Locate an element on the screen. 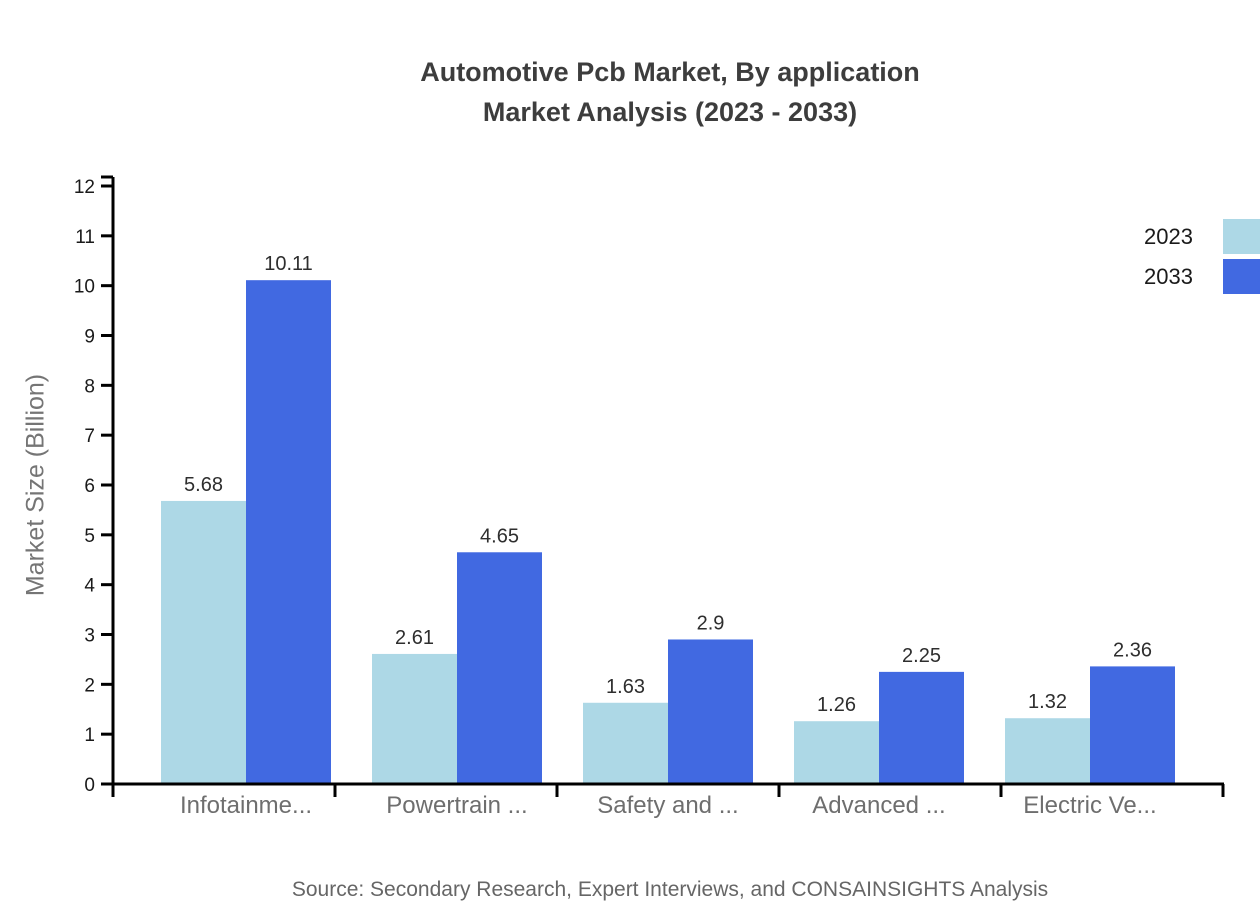 The height and width of the screenshot is (920, 1260). y-axis-tick-label: 6 is located at coordinates (89, 486).